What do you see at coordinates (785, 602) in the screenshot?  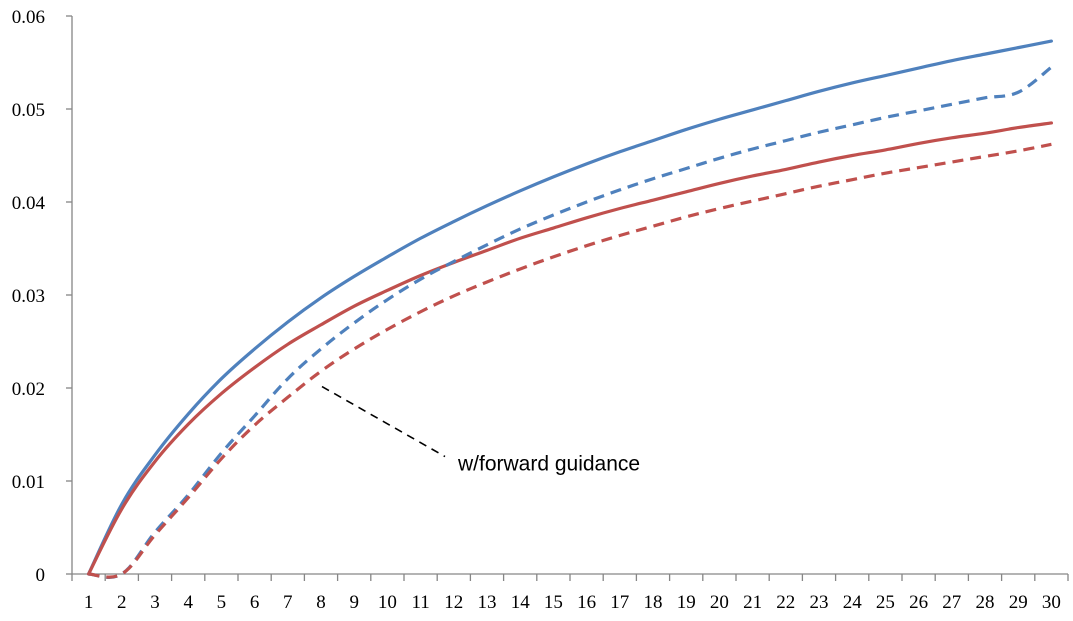 I see `x-tick-label: 22` at bounding box center [785, 602].